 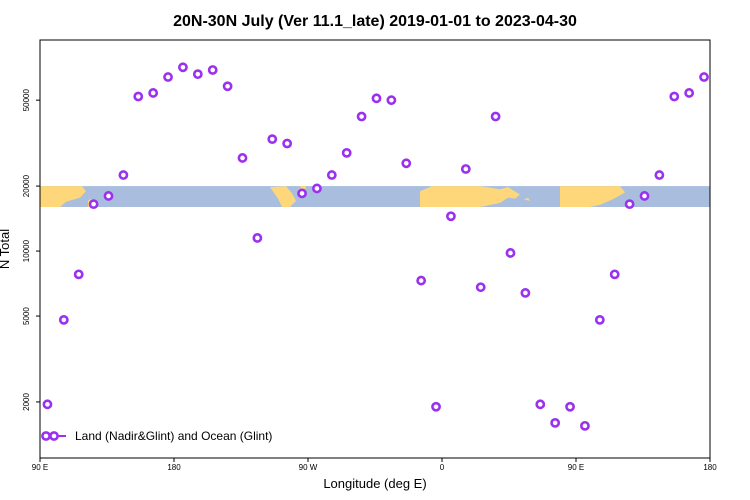 I want to click on x-tick-label: 0, so click(x=442, y=467).